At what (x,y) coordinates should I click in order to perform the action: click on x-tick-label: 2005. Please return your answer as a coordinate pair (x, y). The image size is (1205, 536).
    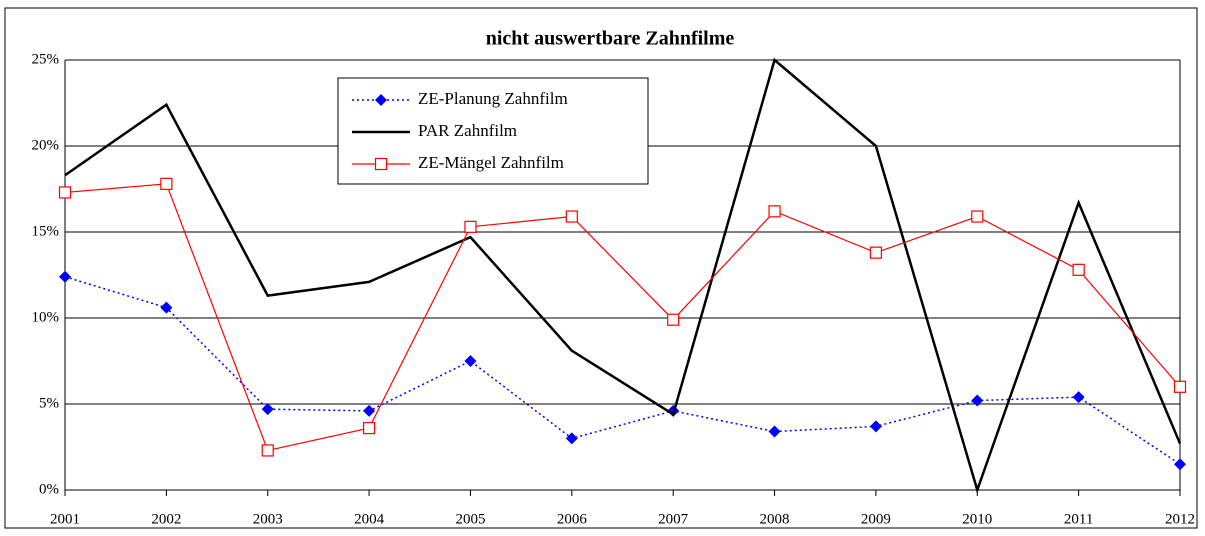
    Looking at the image, I should click on (470, 519).